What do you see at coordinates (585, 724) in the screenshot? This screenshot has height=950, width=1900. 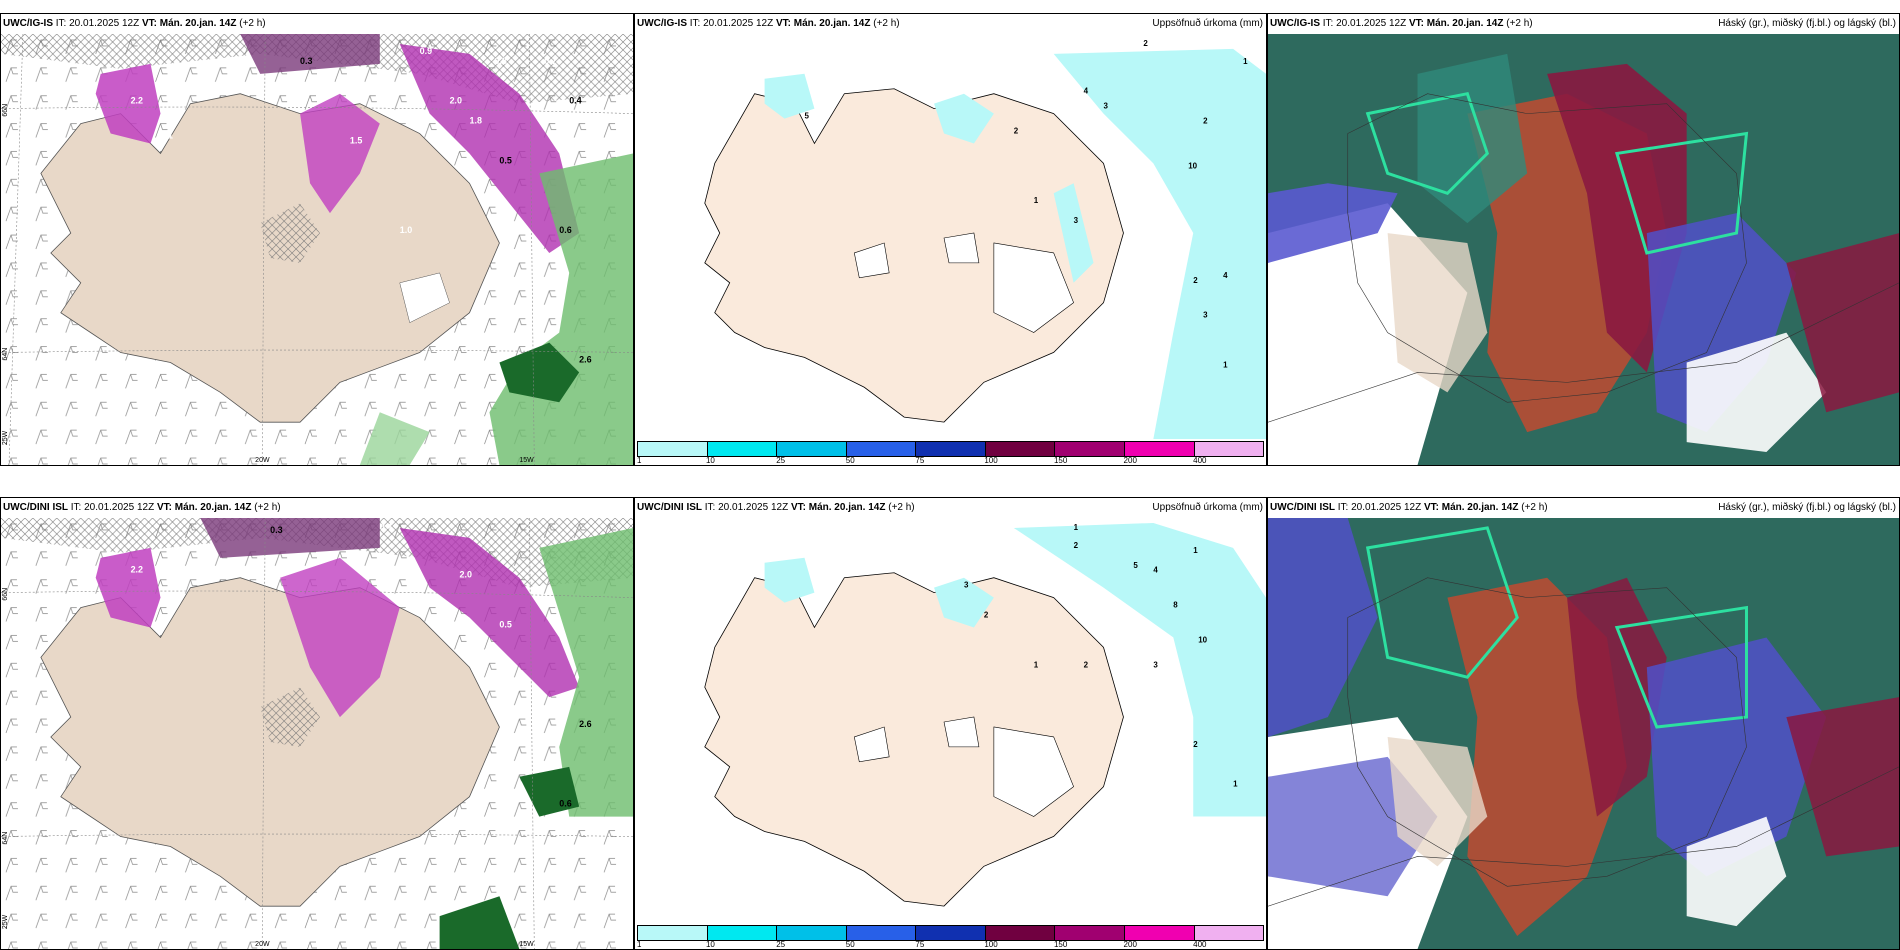 I see `phase-label: 2.6` at bounding box center [585, 724].